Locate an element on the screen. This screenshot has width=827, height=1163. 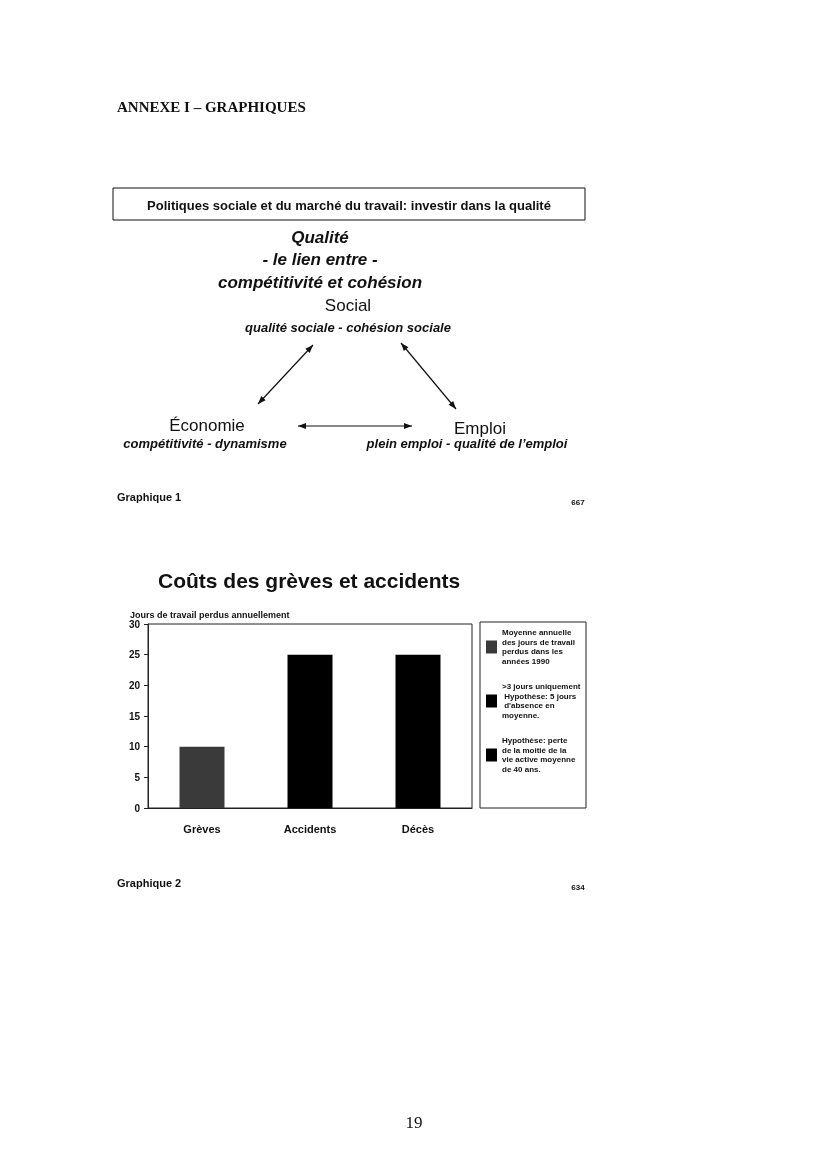
y-tick-label: 25 is located at coordinates (134, 655).